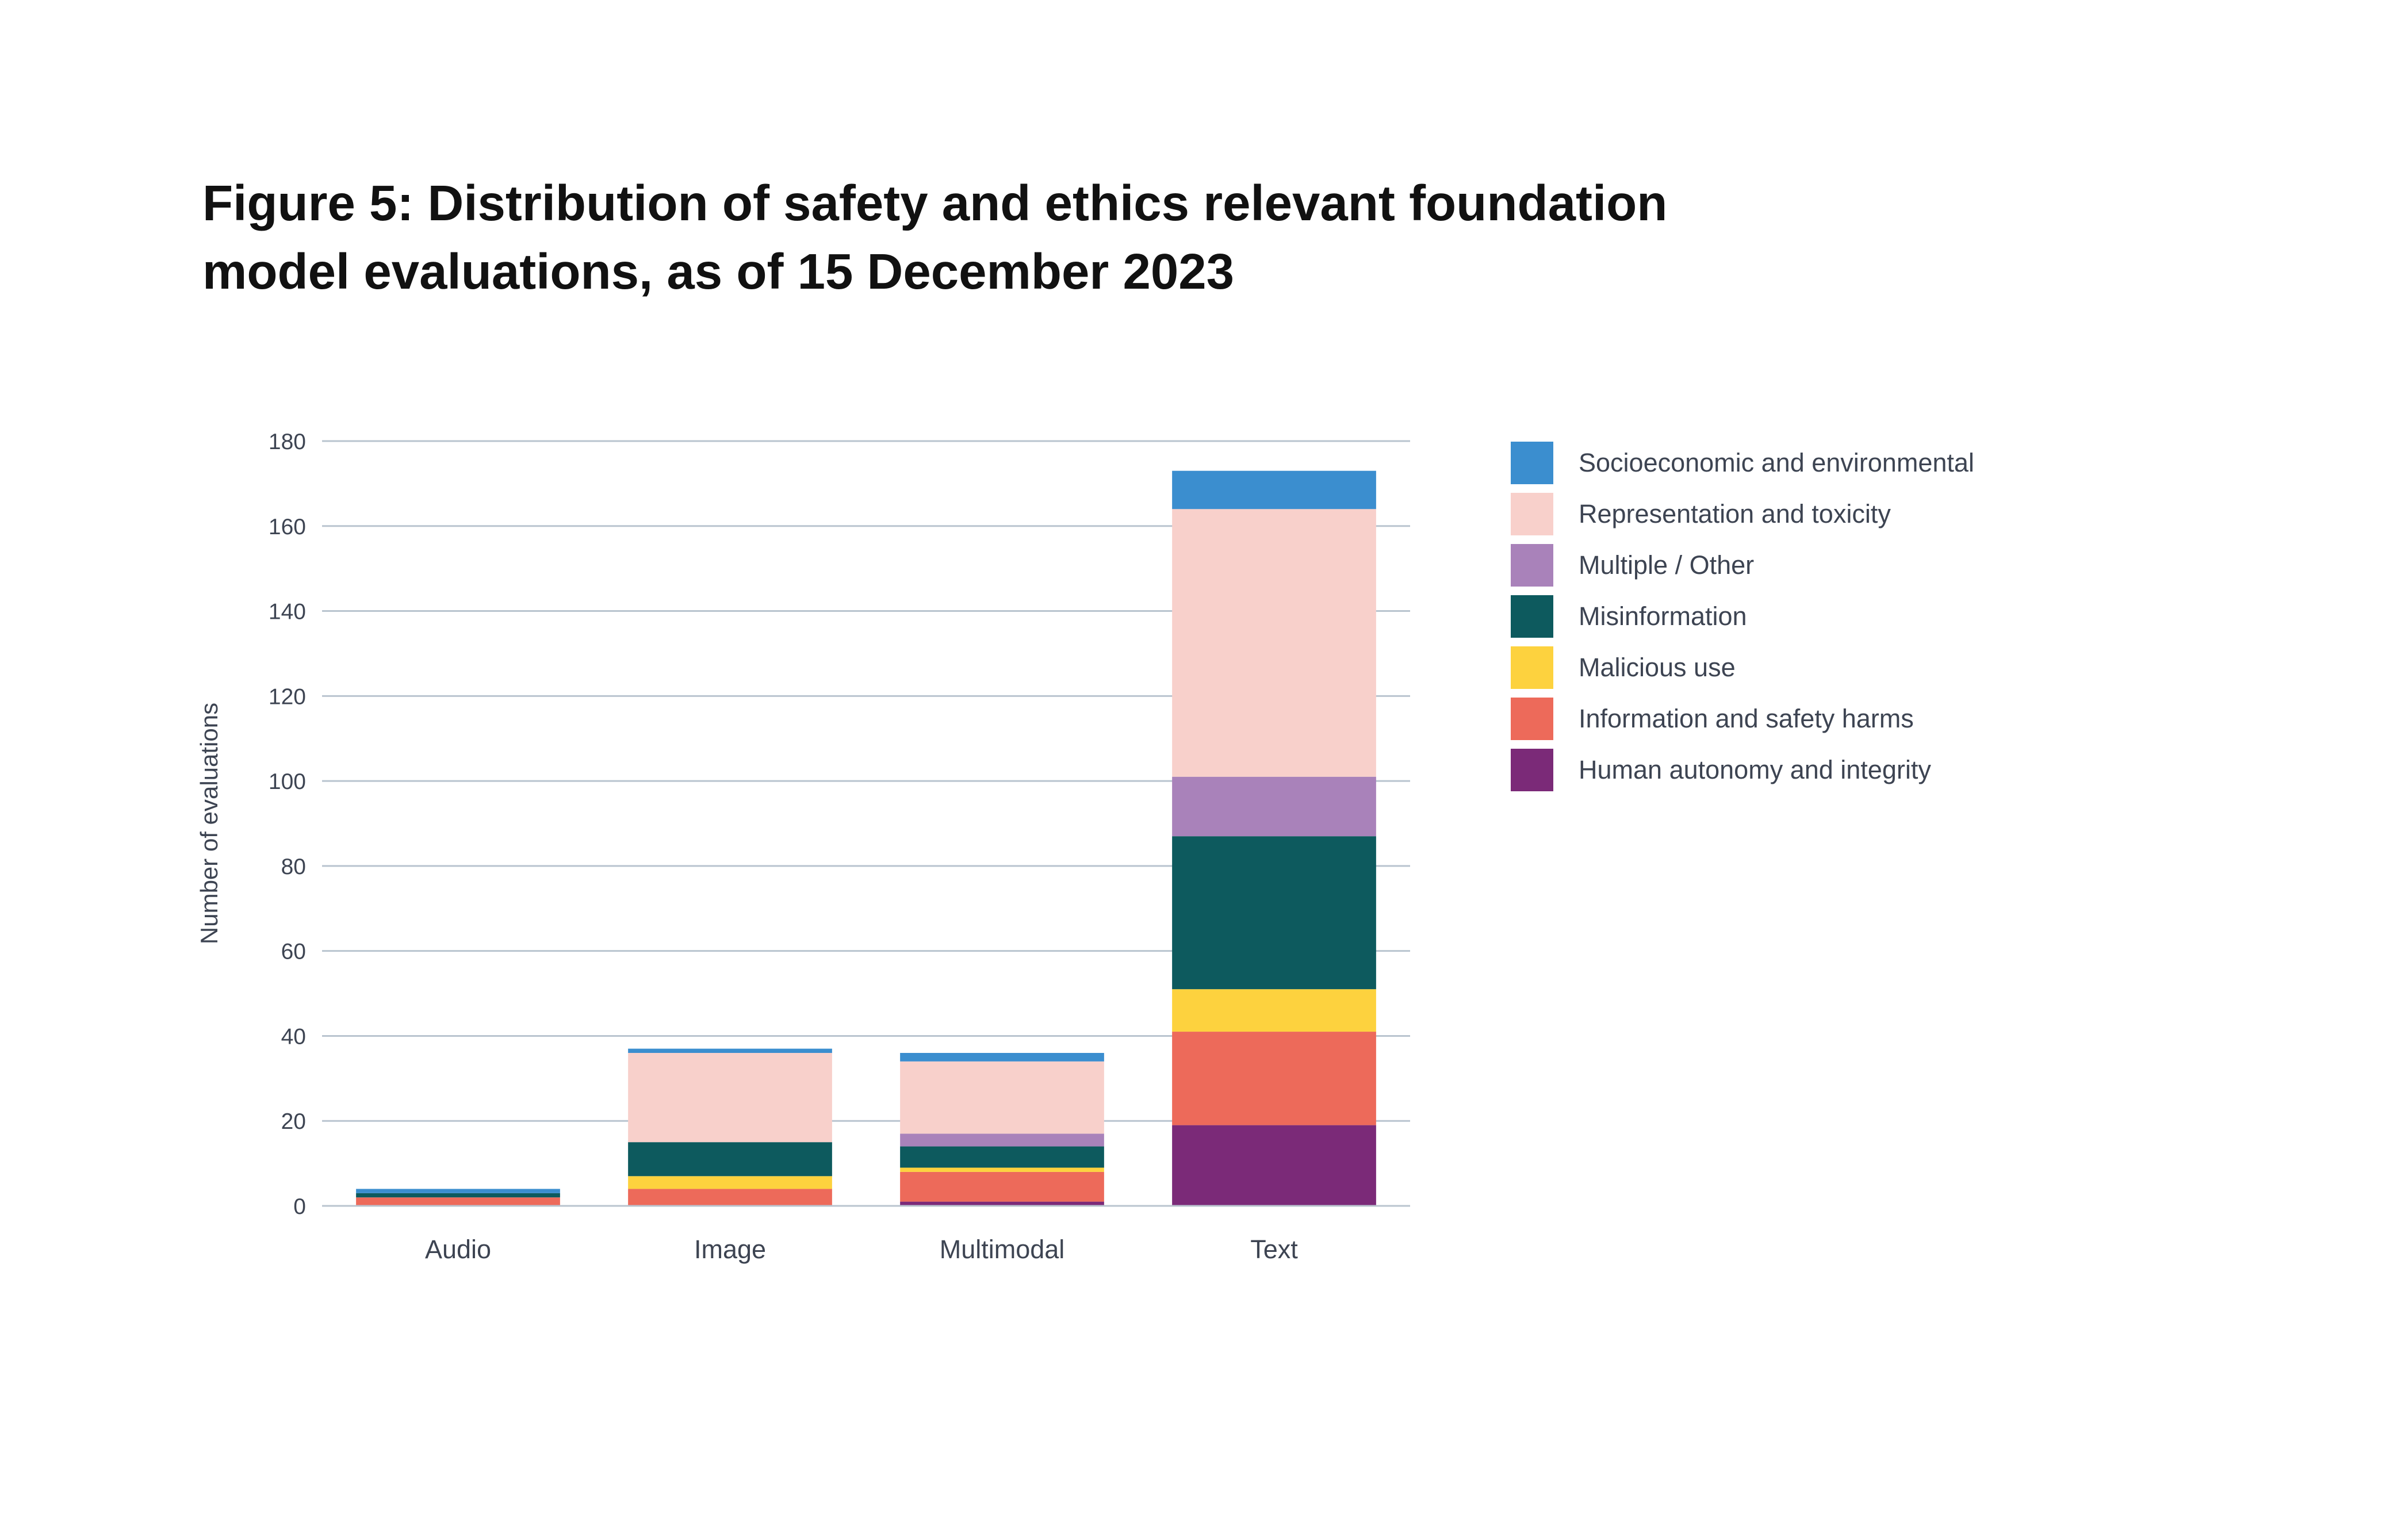 This screenshot has width=2382, height=1540. Describe the element at coordinates (1274, 1078) in the screenshot. I see `bar-text-information-and-safety-harms` at that location.